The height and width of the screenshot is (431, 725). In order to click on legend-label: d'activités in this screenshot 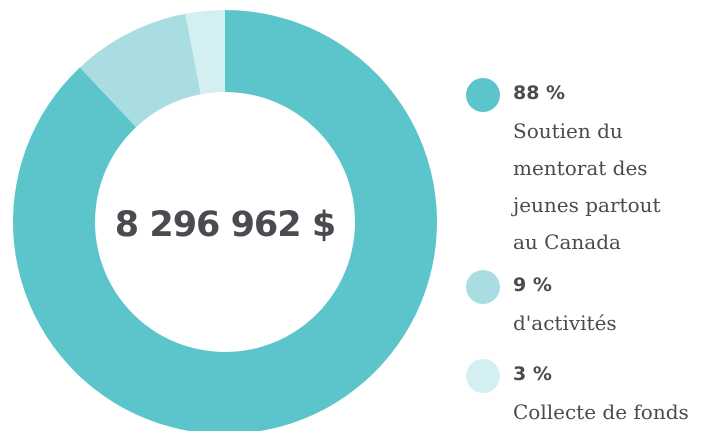, I will do `click(565, 323)`.